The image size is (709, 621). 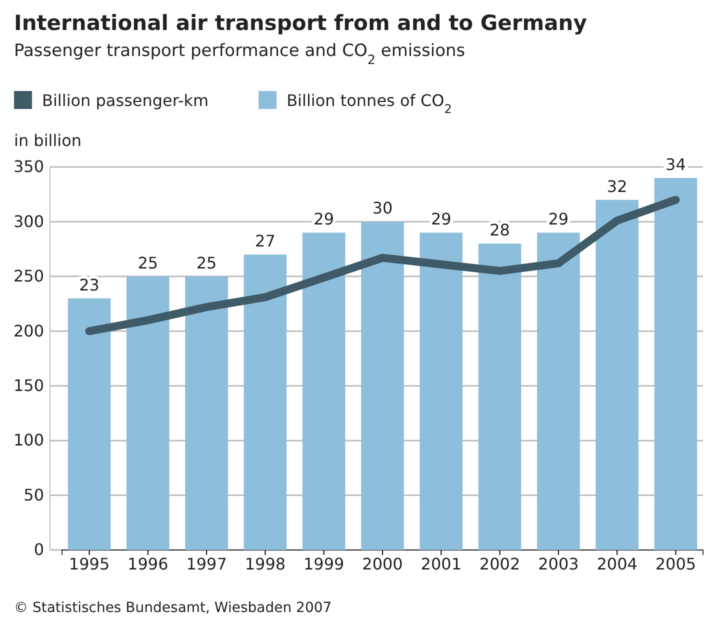 I want to click on data-label: 30, so click(x=382, y=208).